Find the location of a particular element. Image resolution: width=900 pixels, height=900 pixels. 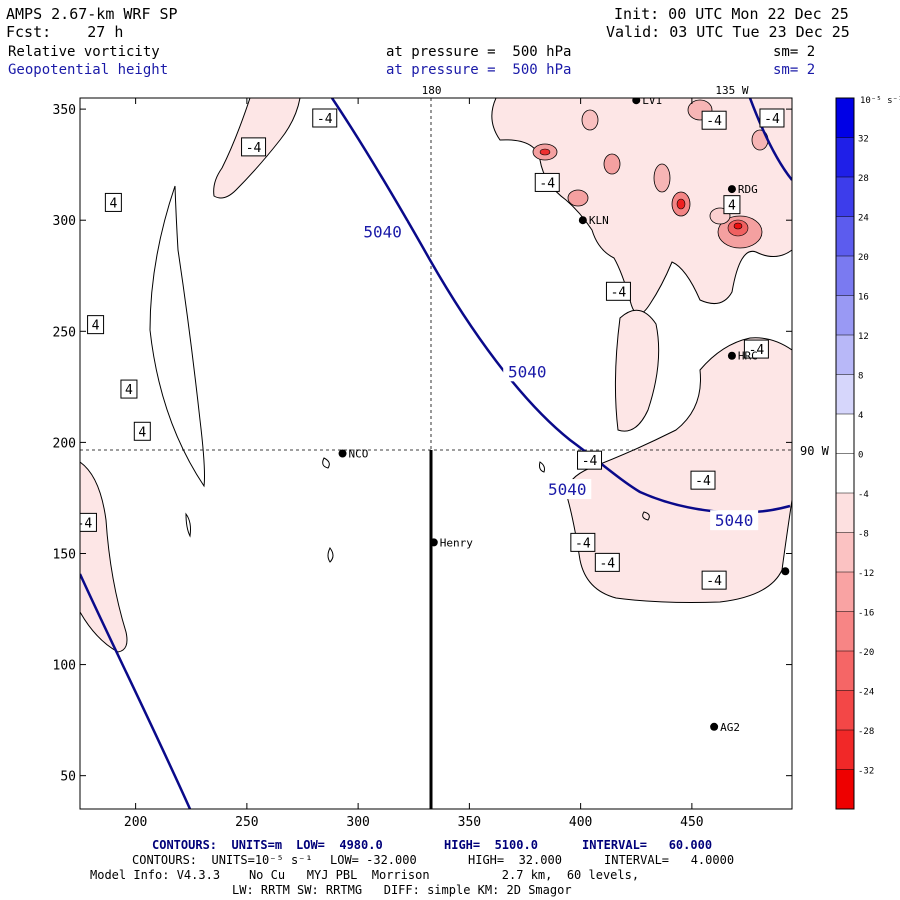

station-label: KLN is located at coordinates (599, 220).